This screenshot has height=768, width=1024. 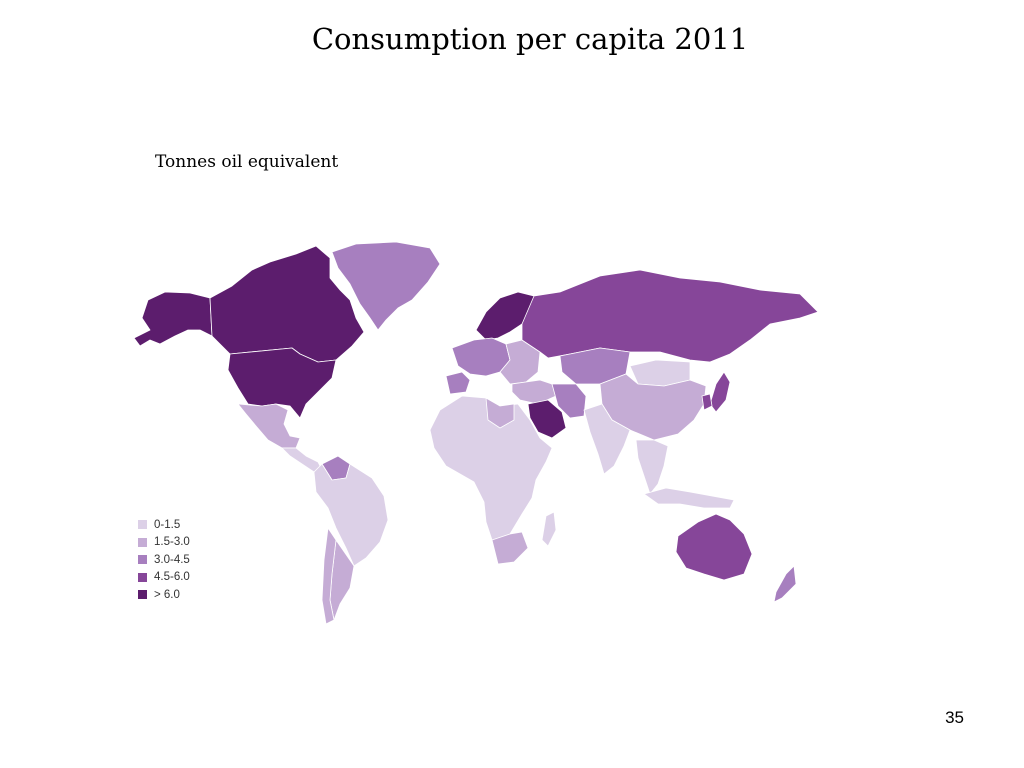 What do you see at coordinates (247, 162) in the screenshot?
I see `unit-label: Tonnes oil equivalent` at bounding box center [247, 162].